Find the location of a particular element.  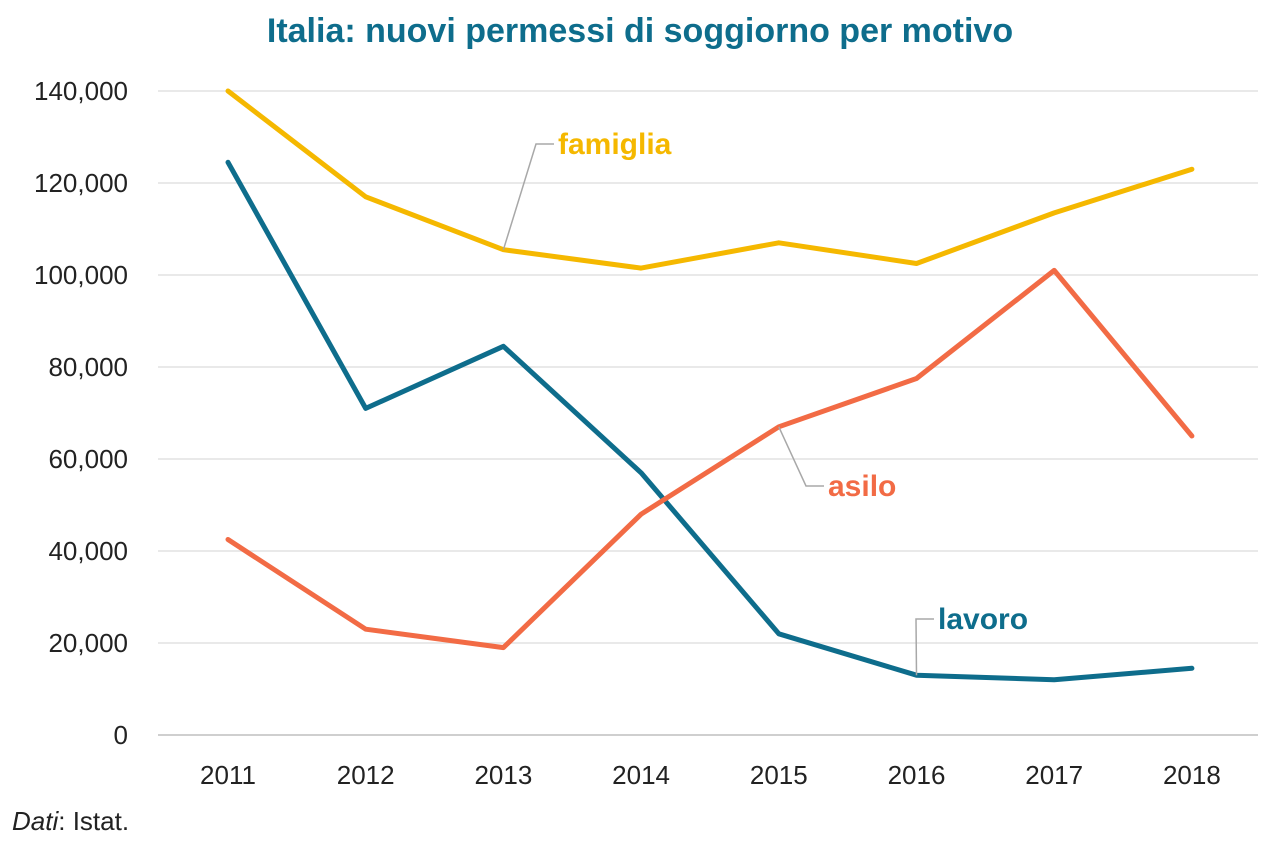

source-note: Dati: Istat. is located at coordinates (70, 821).